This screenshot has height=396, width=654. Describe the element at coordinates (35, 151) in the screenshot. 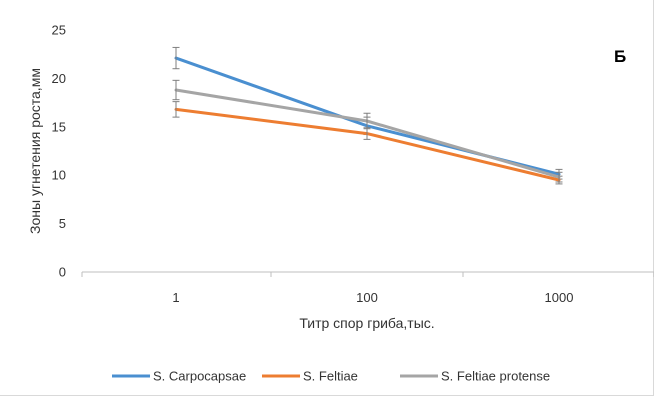

I see `y-axis-title: Зоны угнетения роста,мм` at that location.